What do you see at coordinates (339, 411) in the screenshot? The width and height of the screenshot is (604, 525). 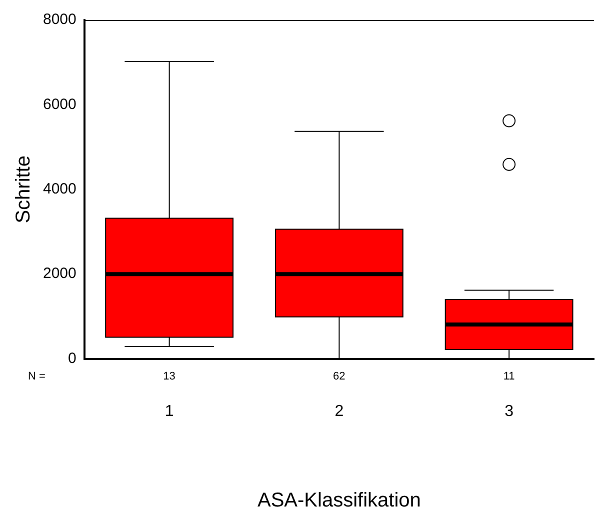 I see `x-tick-label: 2` at bounding box center [339, 411].